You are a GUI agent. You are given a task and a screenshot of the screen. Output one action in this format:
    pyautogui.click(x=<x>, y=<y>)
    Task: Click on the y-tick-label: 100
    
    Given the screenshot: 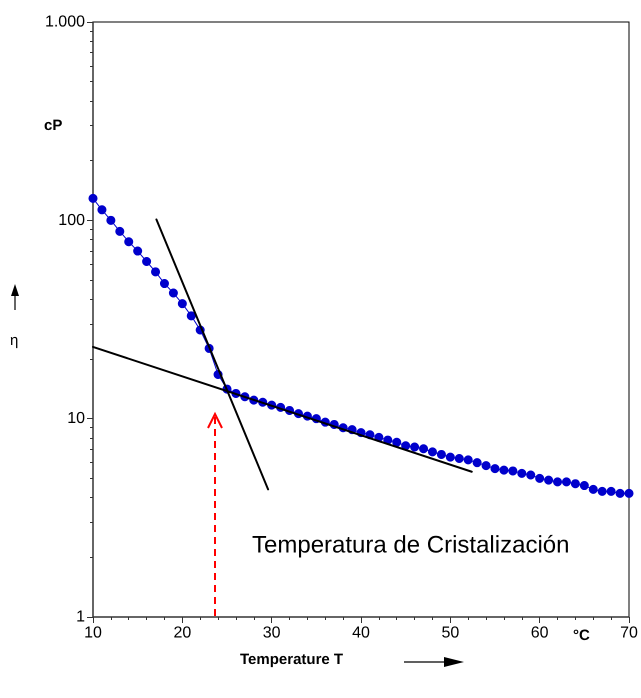 What is the action you would take?
    pyautogui.click(x=72, y=220)
    